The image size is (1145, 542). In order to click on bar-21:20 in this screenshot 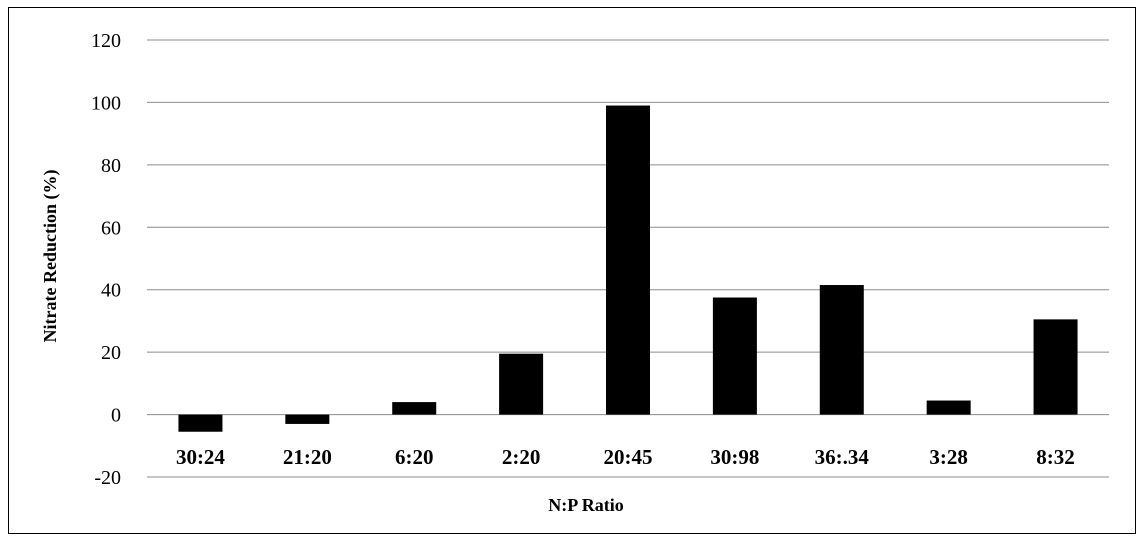, I will do `click(307, 419)`.